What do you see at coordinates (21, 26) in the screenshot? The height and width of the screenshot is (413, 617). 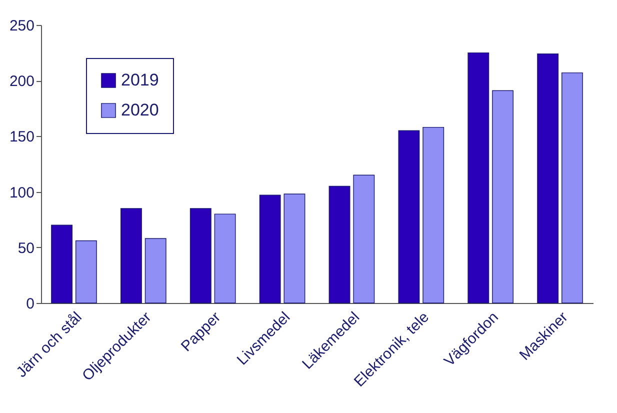 I see `y-tick-label: 250` at bounding box center [21, 26].